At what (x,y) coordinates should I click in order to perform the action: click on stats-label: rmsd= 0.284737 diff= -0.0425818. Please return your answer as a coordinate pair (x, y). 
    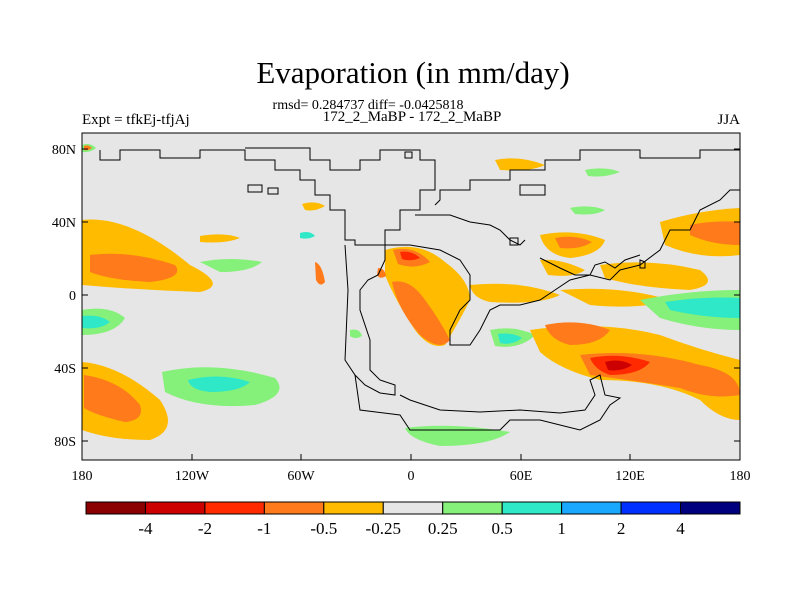
    Looking at the image, I should click on (368, 105).